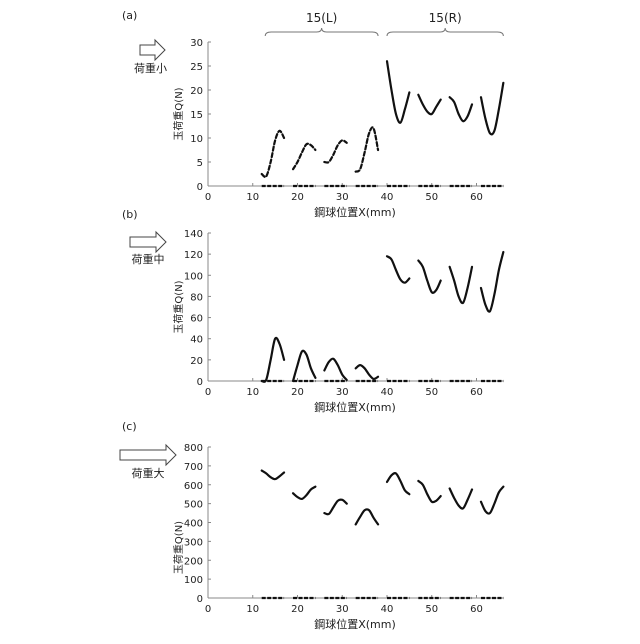  Describe the element at coordinates (445, 18) in the screenshot. I see `group-label: 15(R)` at that location.